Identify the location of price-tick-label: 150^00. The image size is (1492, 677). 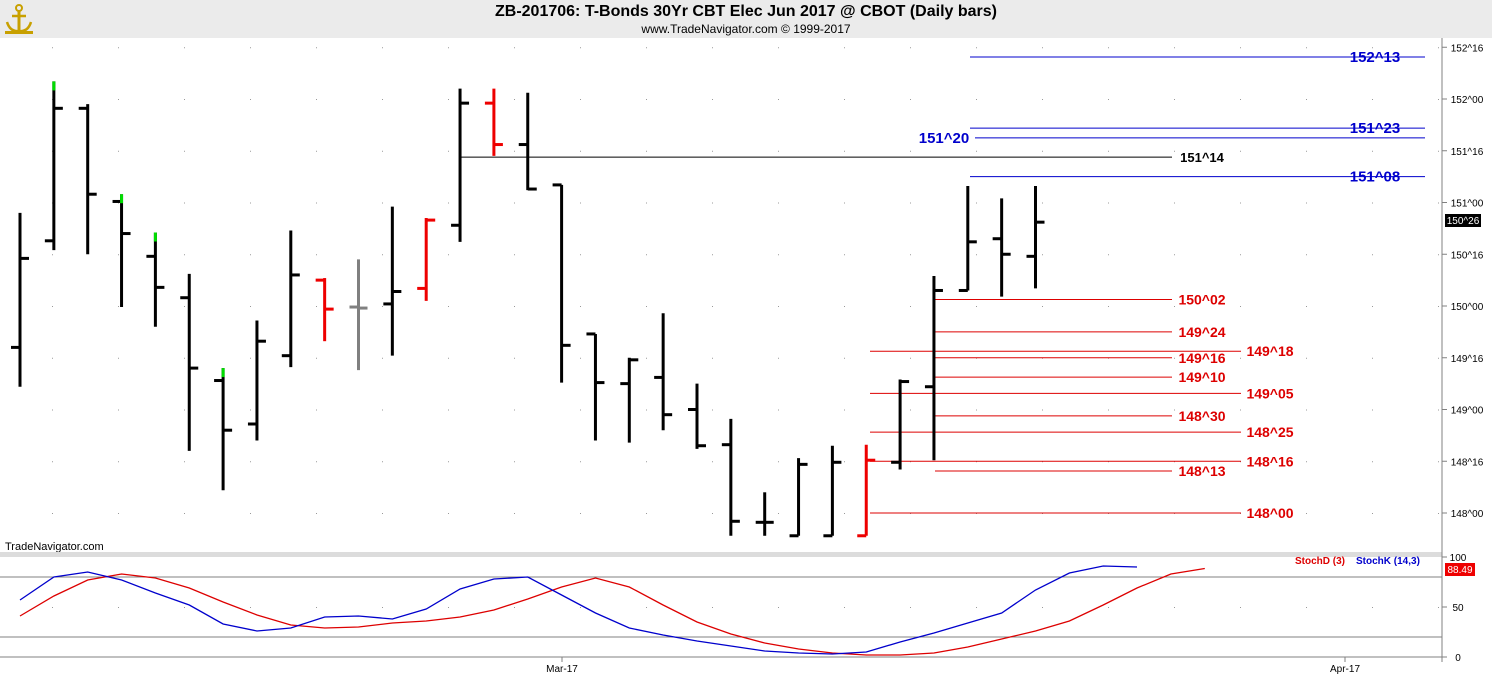
(1467, 307).